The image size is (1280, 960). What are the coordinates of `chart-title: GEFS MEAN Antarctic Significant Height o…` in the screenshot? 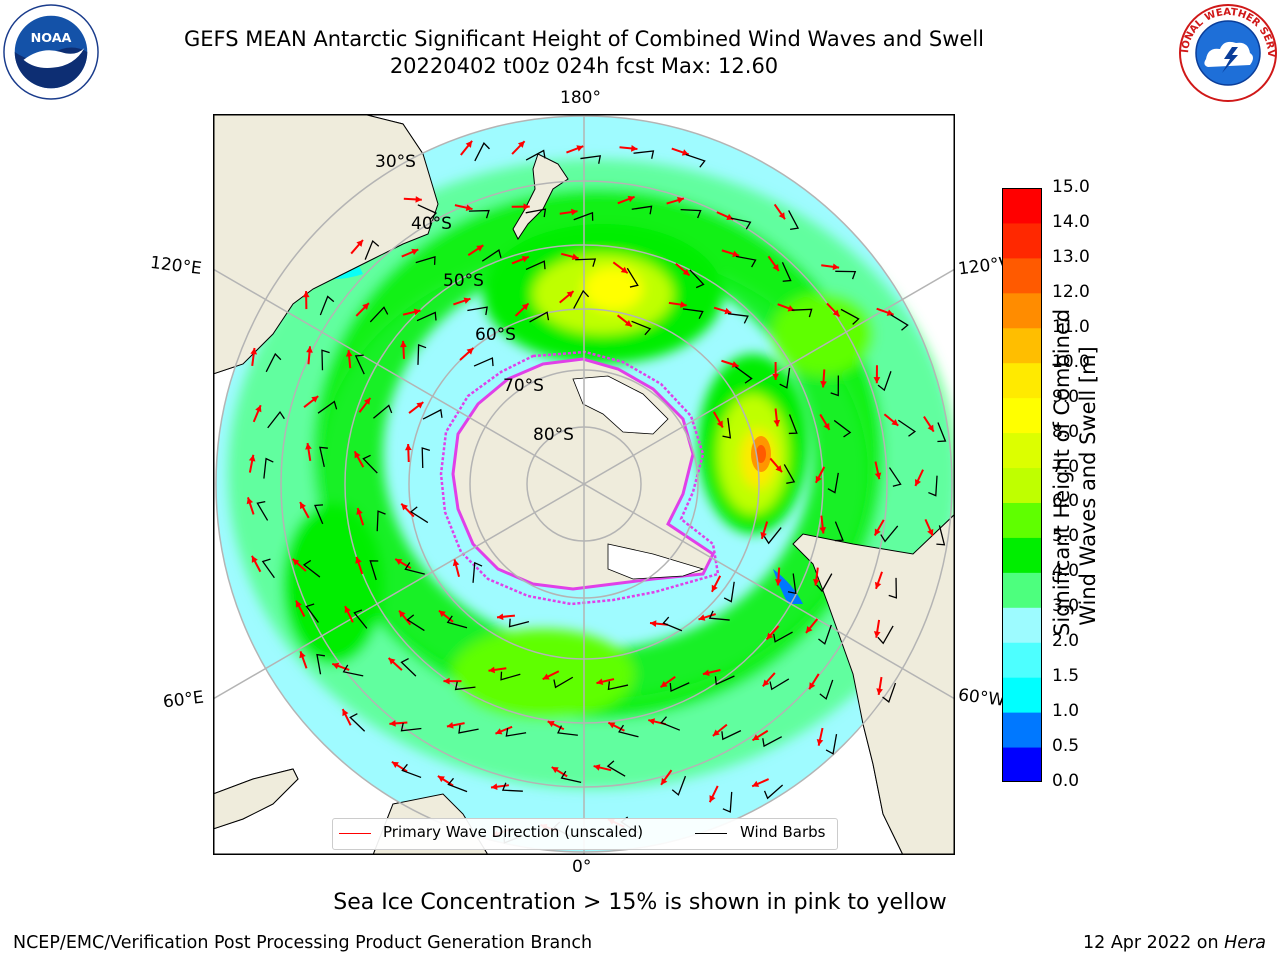 It's located at (584, 39).